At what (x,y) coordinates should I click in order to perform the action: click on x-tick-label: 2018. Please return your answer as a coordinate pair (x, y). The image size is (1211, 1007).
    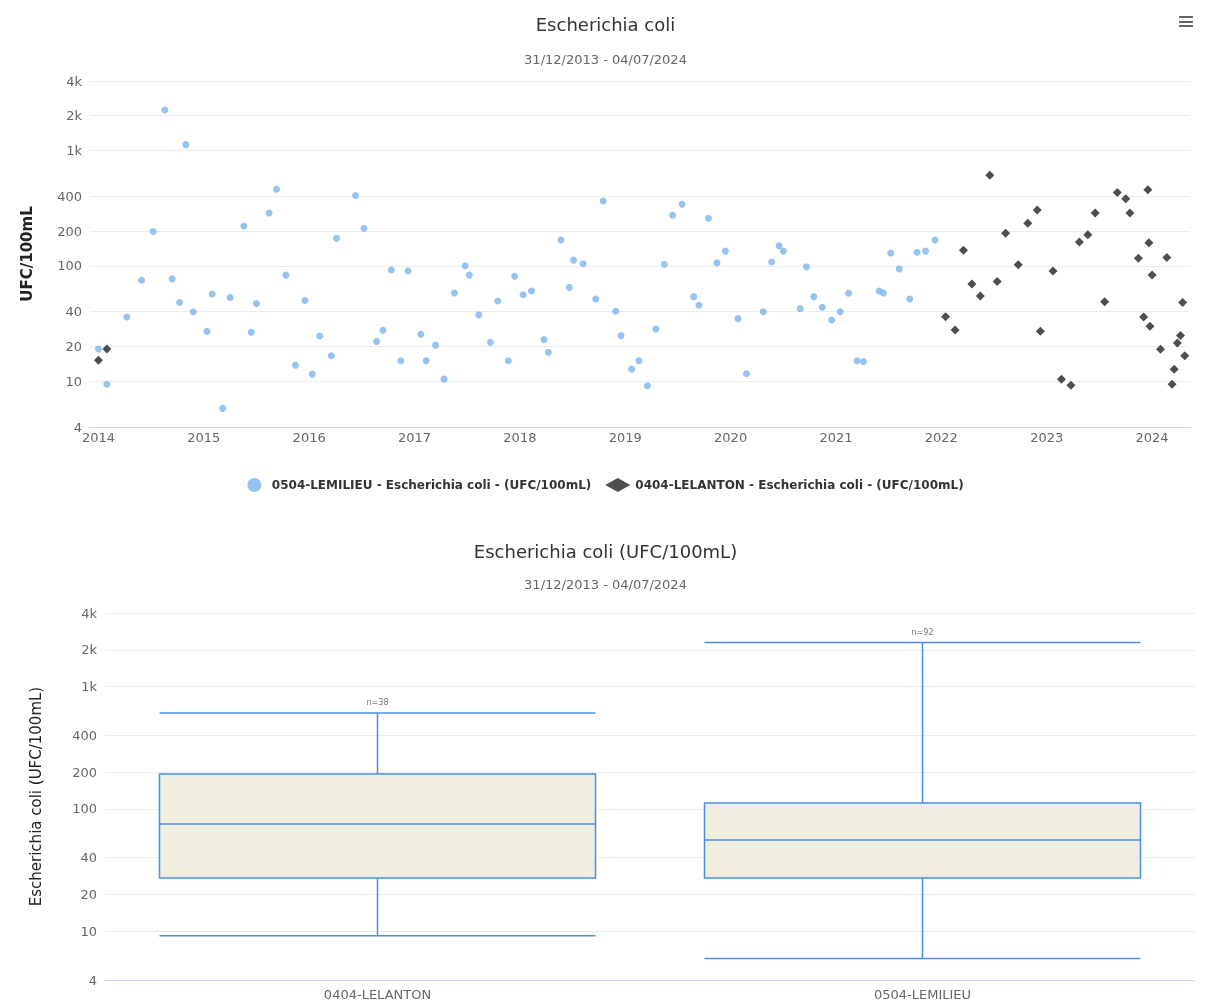
    Looking at the image, I should click on (520, 437).